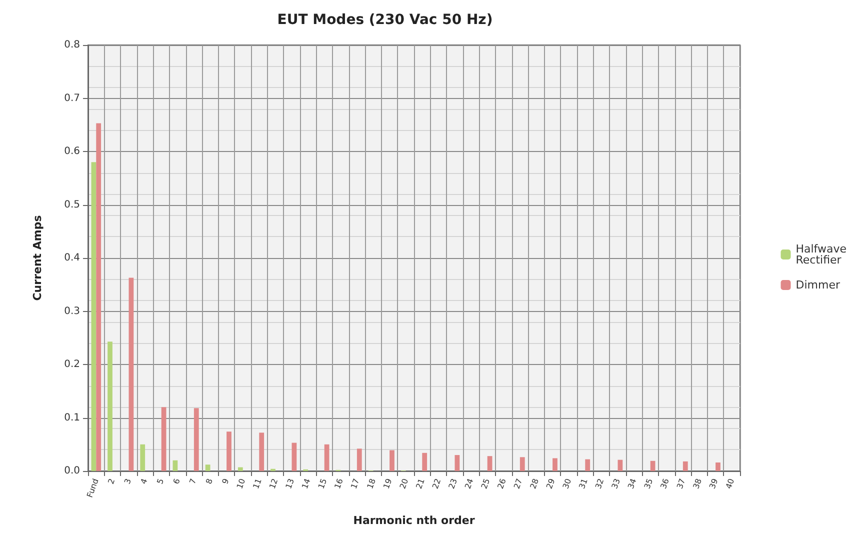 The height and width of the screenshot is (534, 865). What do you see at coordinates (338, 483) in the screenshot?
I see `x-tick-label: 16` at bounding box center [338, 483].